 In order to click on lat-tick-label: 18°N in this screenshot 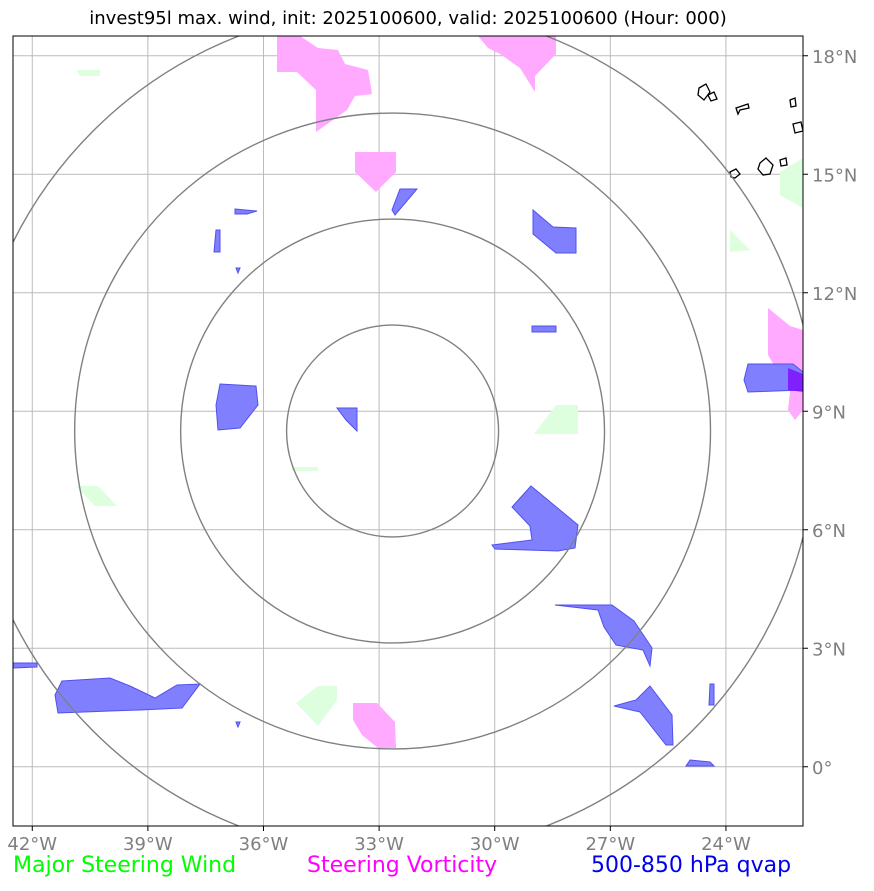, I will do `click(834, 57)`.